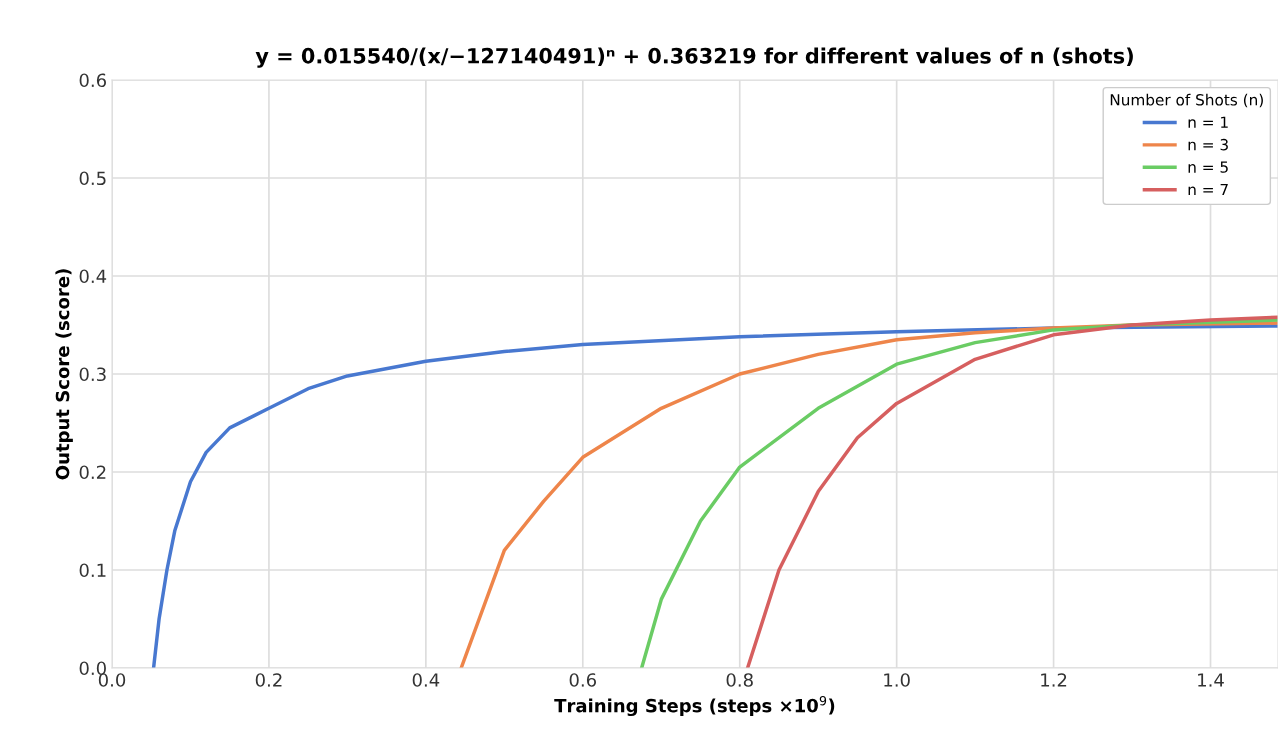  What do you see at coordinates (1186, 100) in the screenshot?
I see `legend-title: Number of Shots (n)` at bounding box center [1186, 100].